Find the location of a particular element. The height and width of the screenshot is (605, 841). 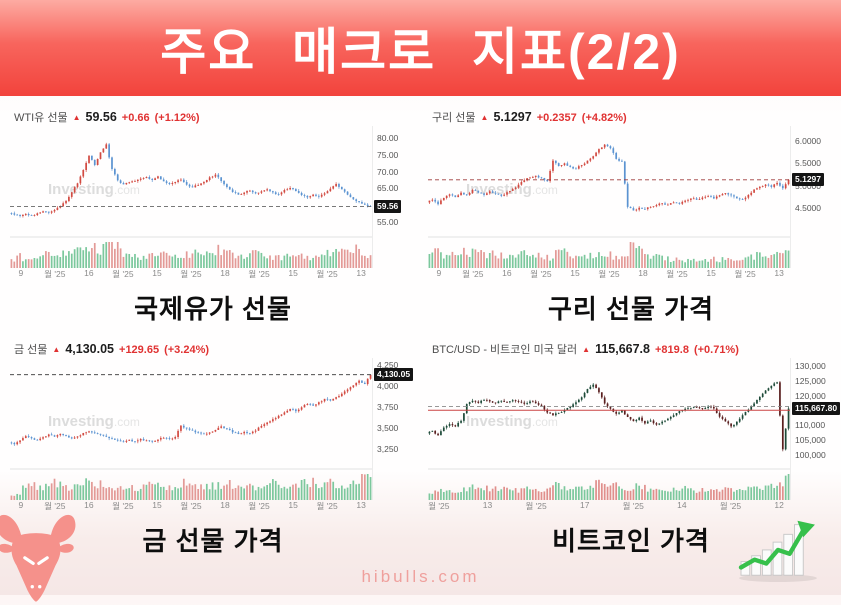

y-axis-tick: 4.5000 is located at coordinates (808, 207).